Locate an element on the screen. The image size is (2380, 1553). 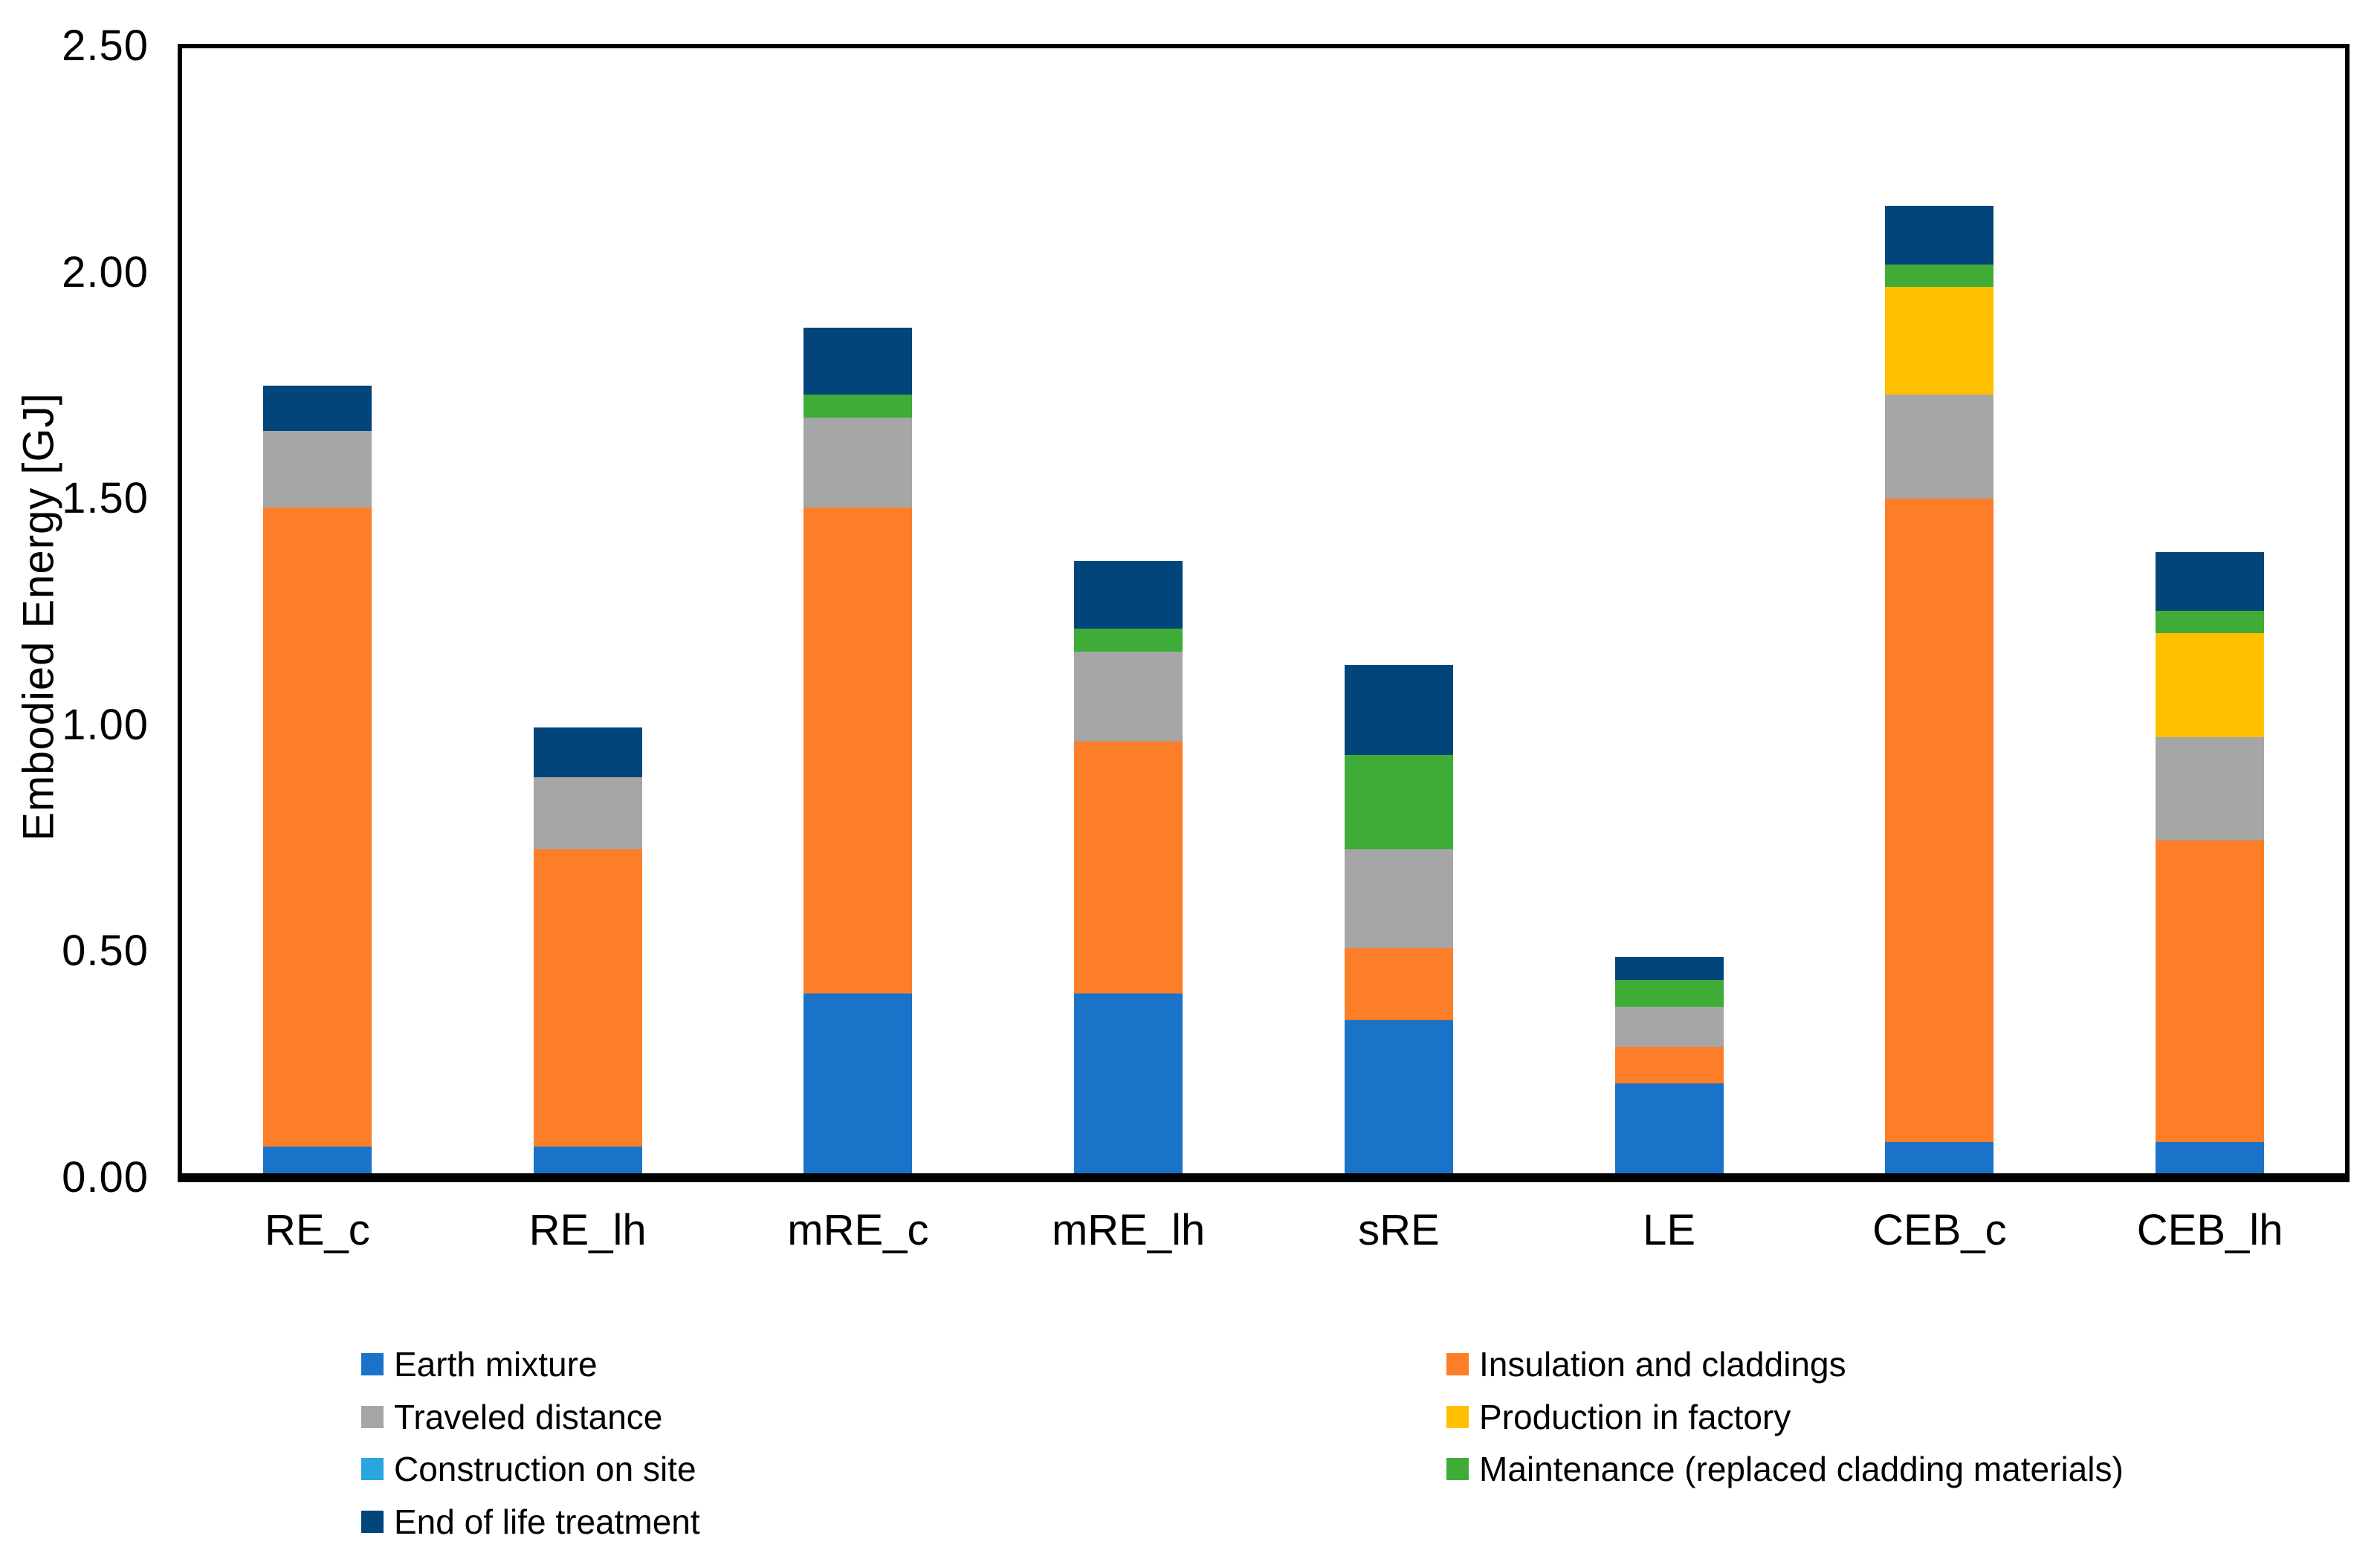
y-tick-label: 2.00 is located at coordinates (106, 271).